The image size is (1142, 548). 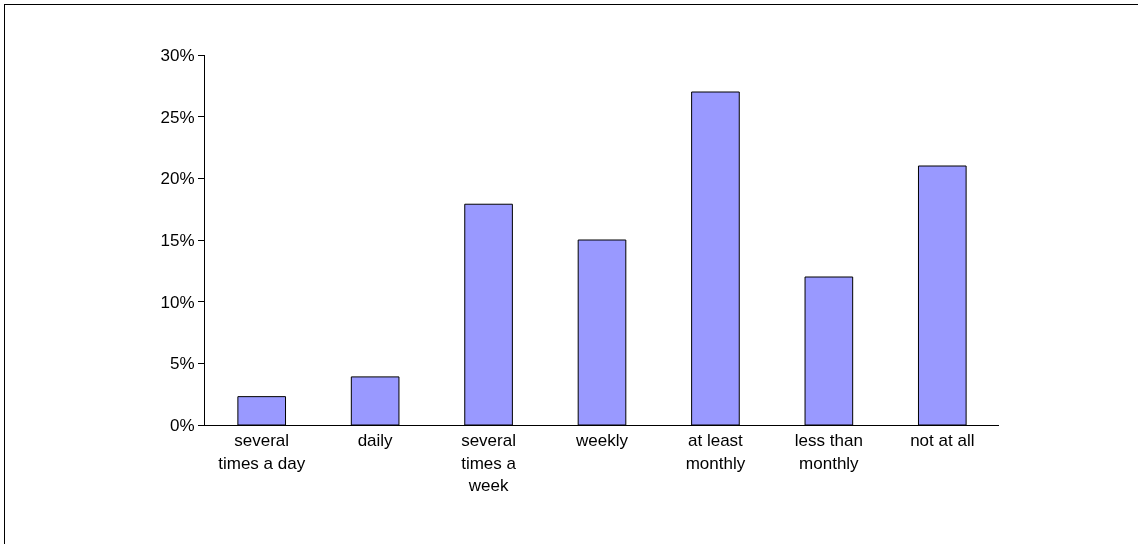 I want to click on y-tick-label: 0%, so click(x=182, y=425).